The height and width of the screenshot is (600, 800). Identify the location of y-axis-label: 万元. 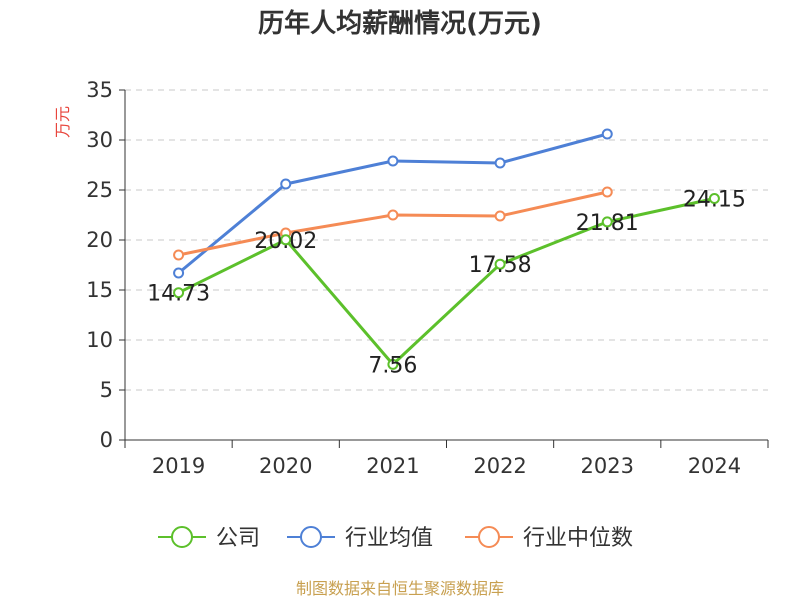
(62, 122).